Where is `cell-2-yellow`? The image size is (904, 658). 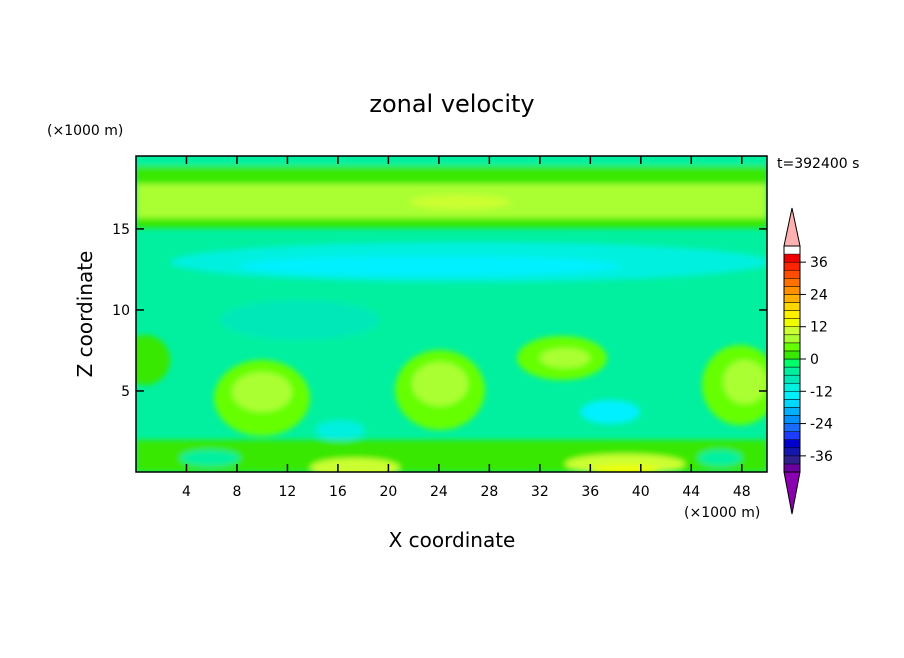
cell-2-yellow is located at coordinates (440, 384).